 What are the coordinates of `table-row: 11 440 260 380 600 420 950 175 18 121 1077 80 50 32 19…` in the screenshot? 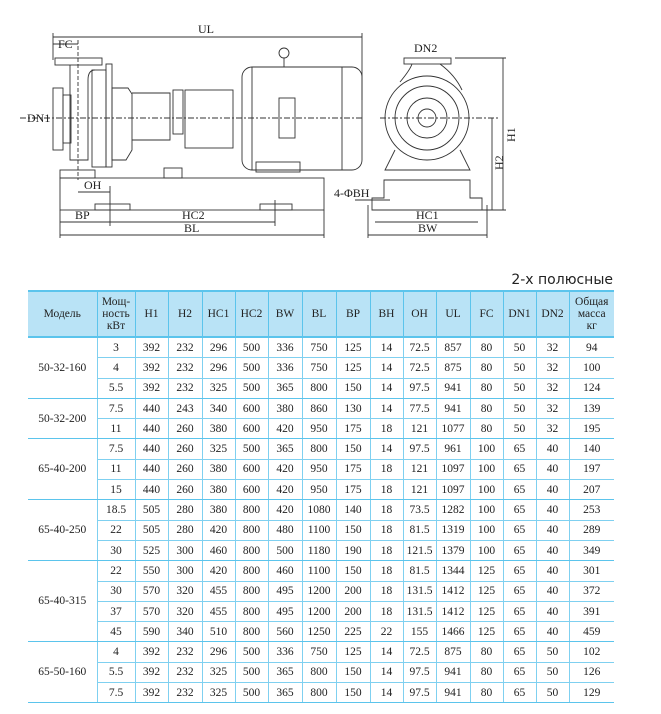 It's located at (321, 429).